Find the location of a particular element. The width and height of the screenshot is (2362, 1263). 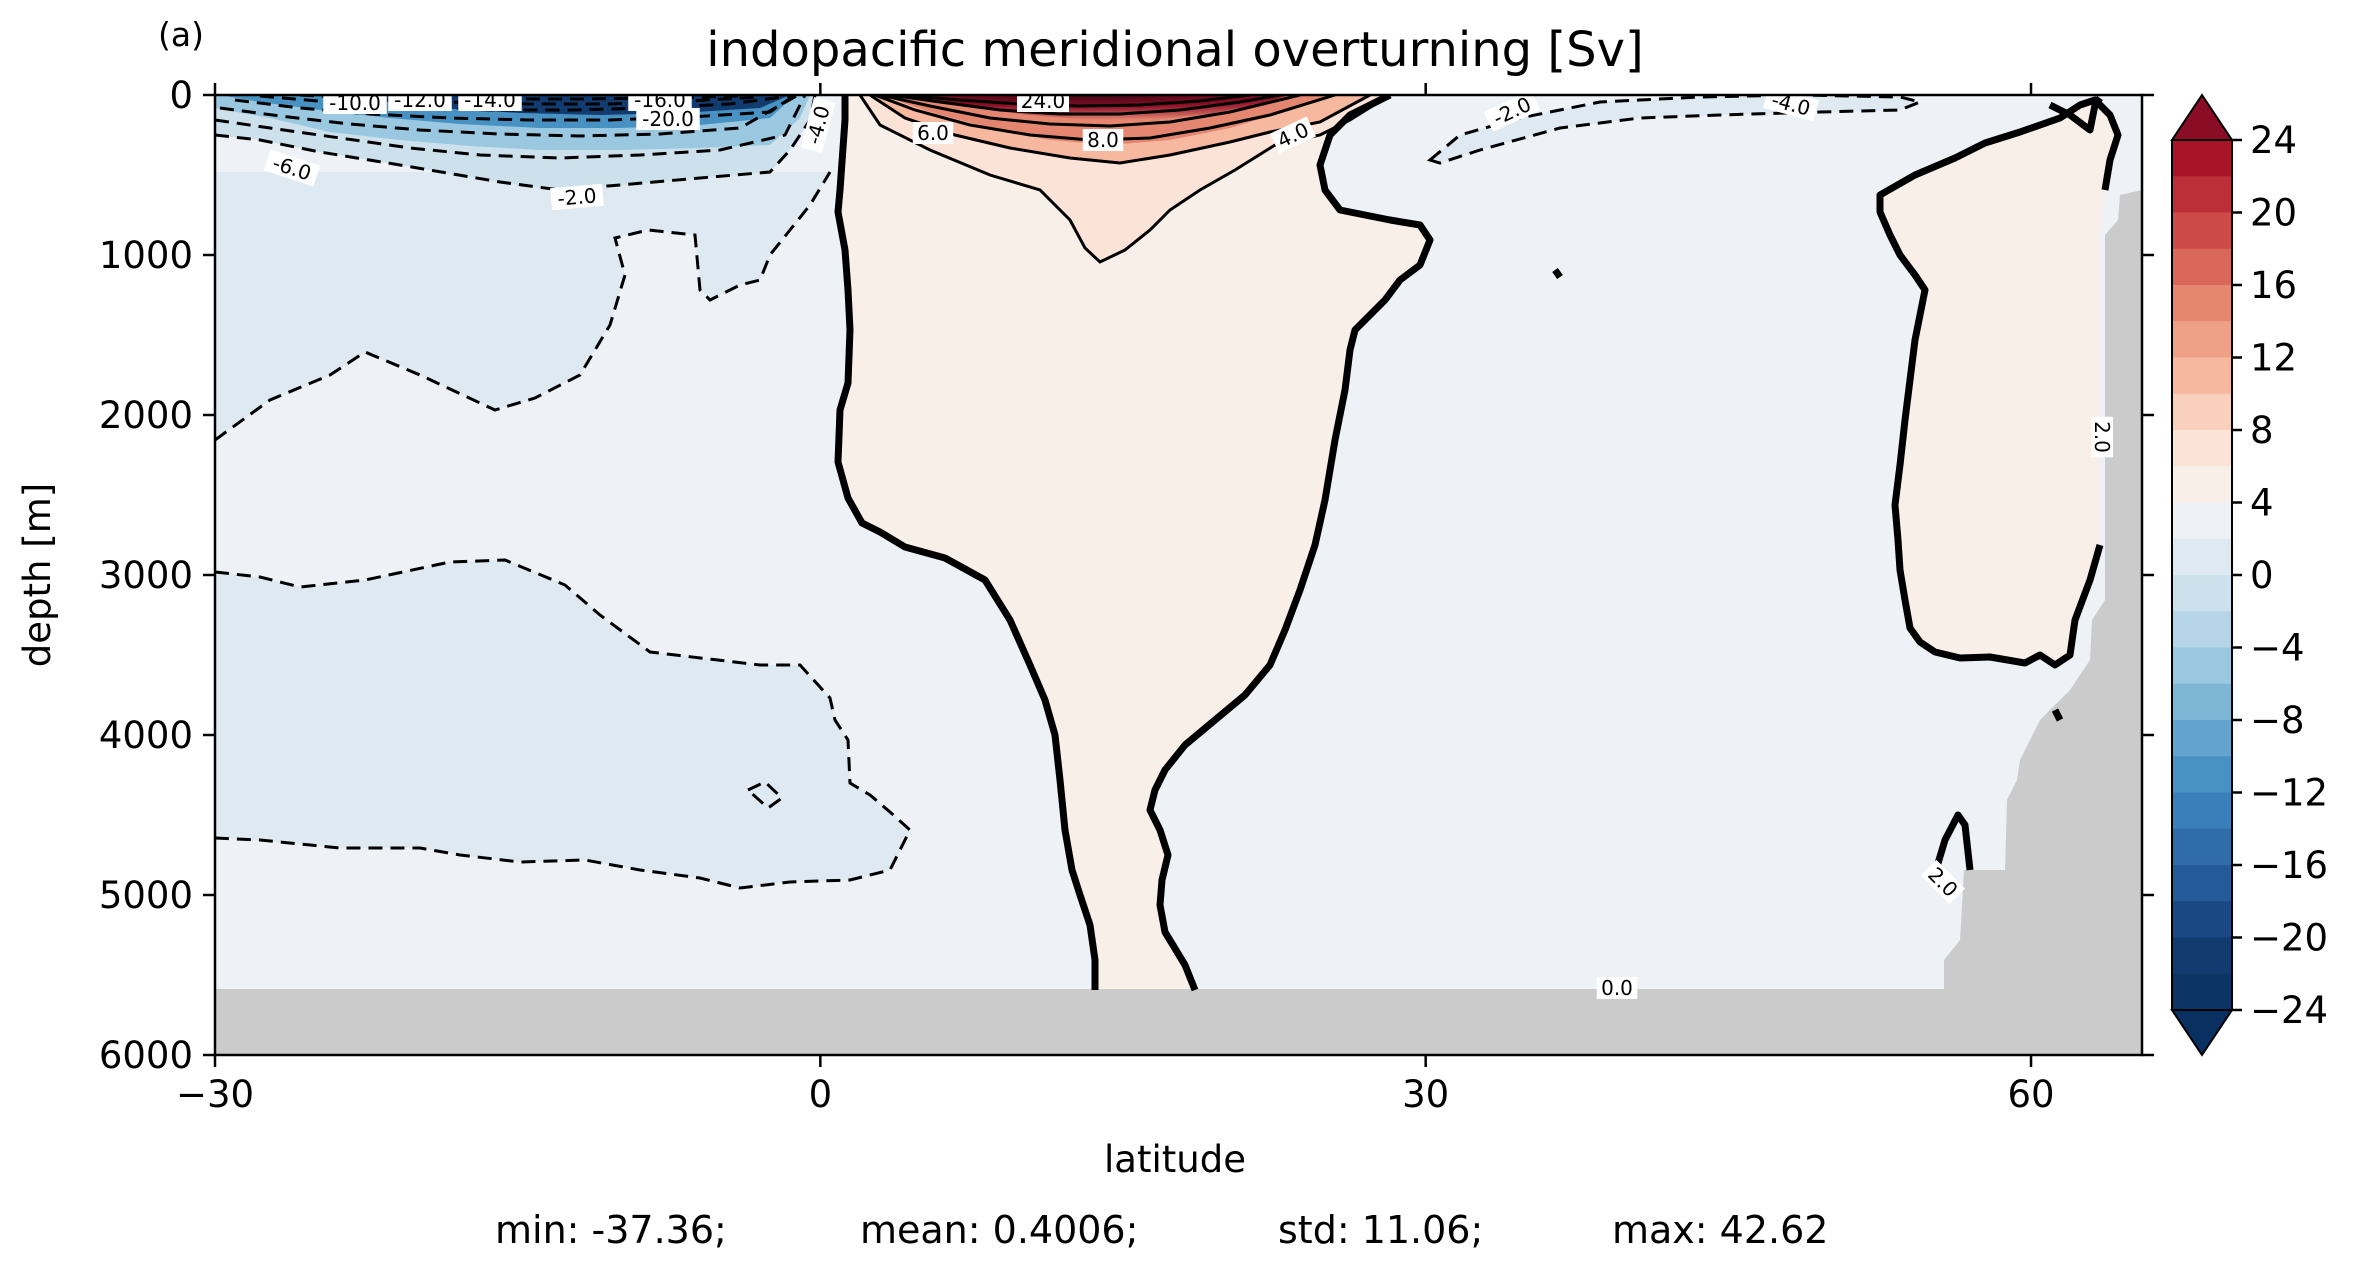

contour-neg-south-mid is located at coordinates (563, 724).